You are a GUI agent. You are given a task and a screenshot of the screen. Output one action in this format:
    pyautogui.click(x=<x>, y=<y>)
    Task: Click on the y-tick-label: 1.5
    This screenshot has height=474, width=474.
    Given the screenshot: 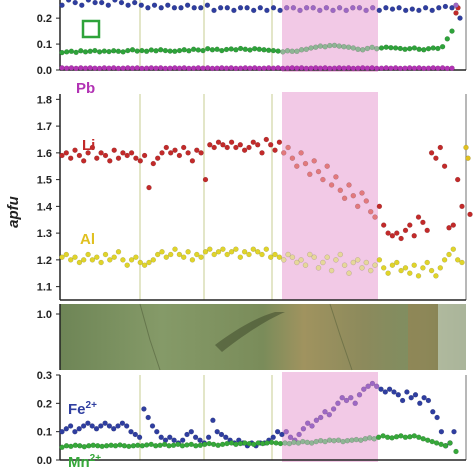 What is the action you would take?
    pyautogui.click(x=44, y=181)
    